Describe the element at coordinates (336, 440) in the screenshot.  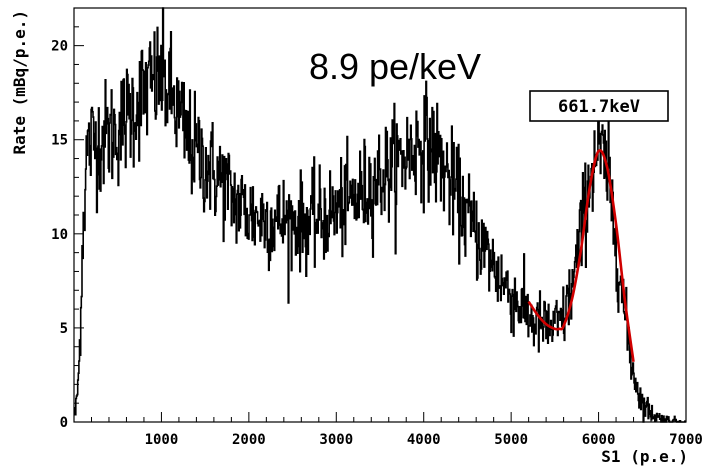
I see `x-tick-label: 3000` at that location.